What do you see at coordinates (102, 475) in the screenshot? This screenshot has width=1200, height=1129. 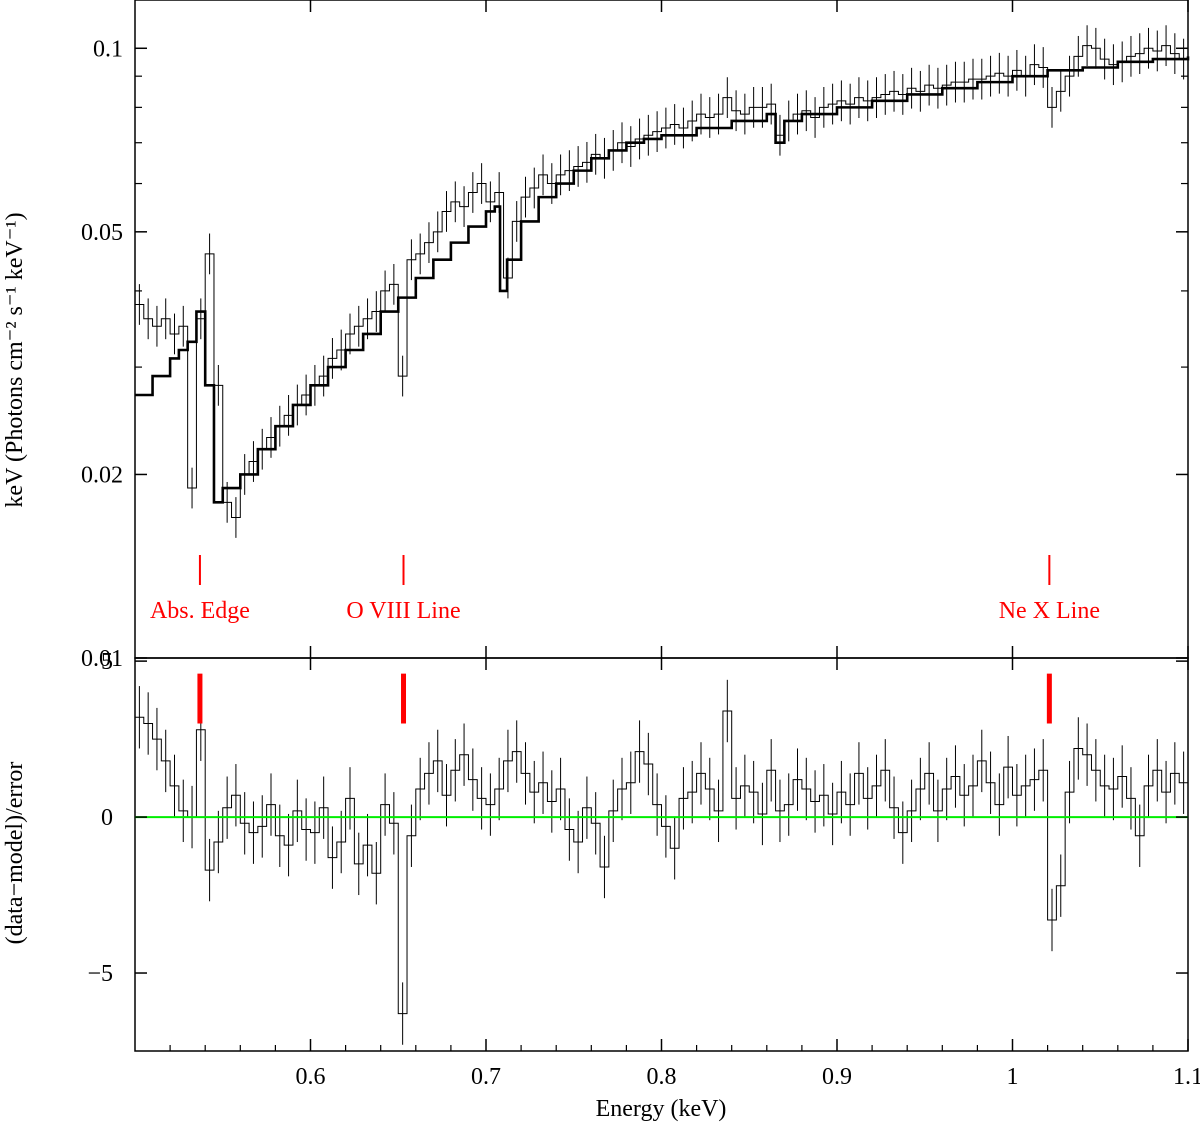 I see `spectrum-y-tick-label: 0.02` at bounding box center [102, 475].